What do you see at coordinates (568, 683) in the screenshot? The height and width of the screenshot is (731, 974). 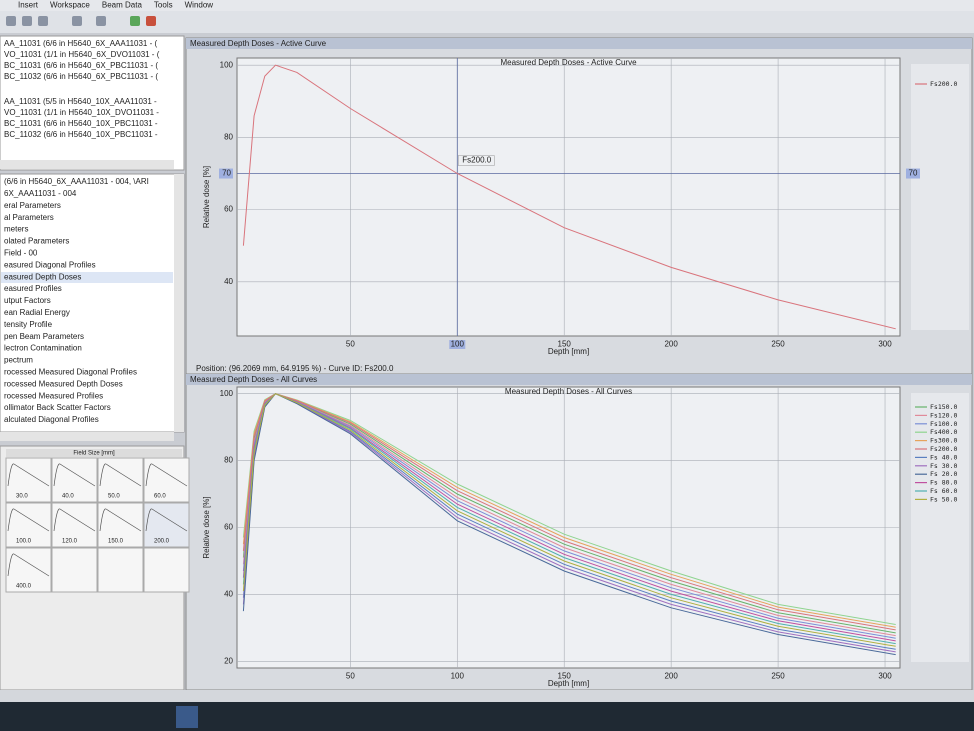 I see `x-axis-label: Depth [mm]` at bounding box center [568, 683].